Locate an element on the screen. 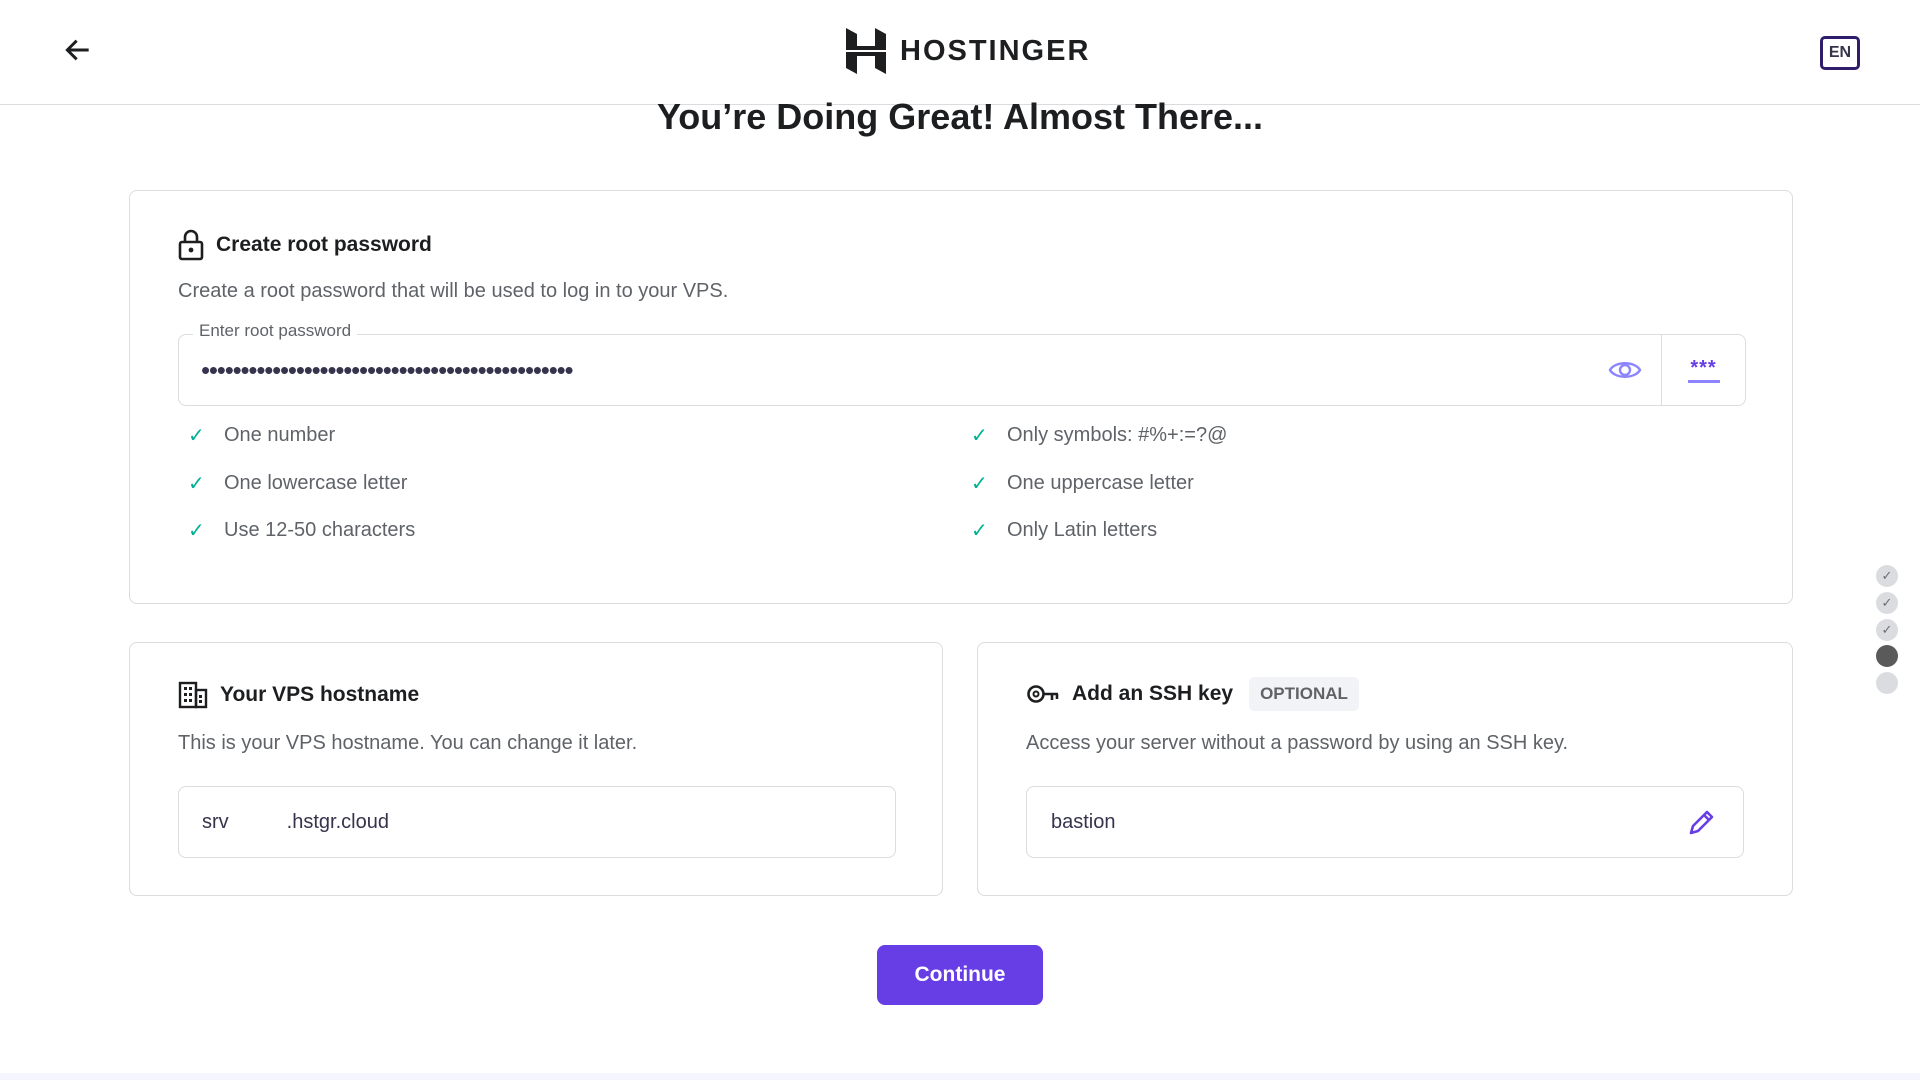 The height and width of the screenshot is (1080, 1920). requirement-text: Only symbols: #%+:=?@ is located at coordinates (1117, 435).